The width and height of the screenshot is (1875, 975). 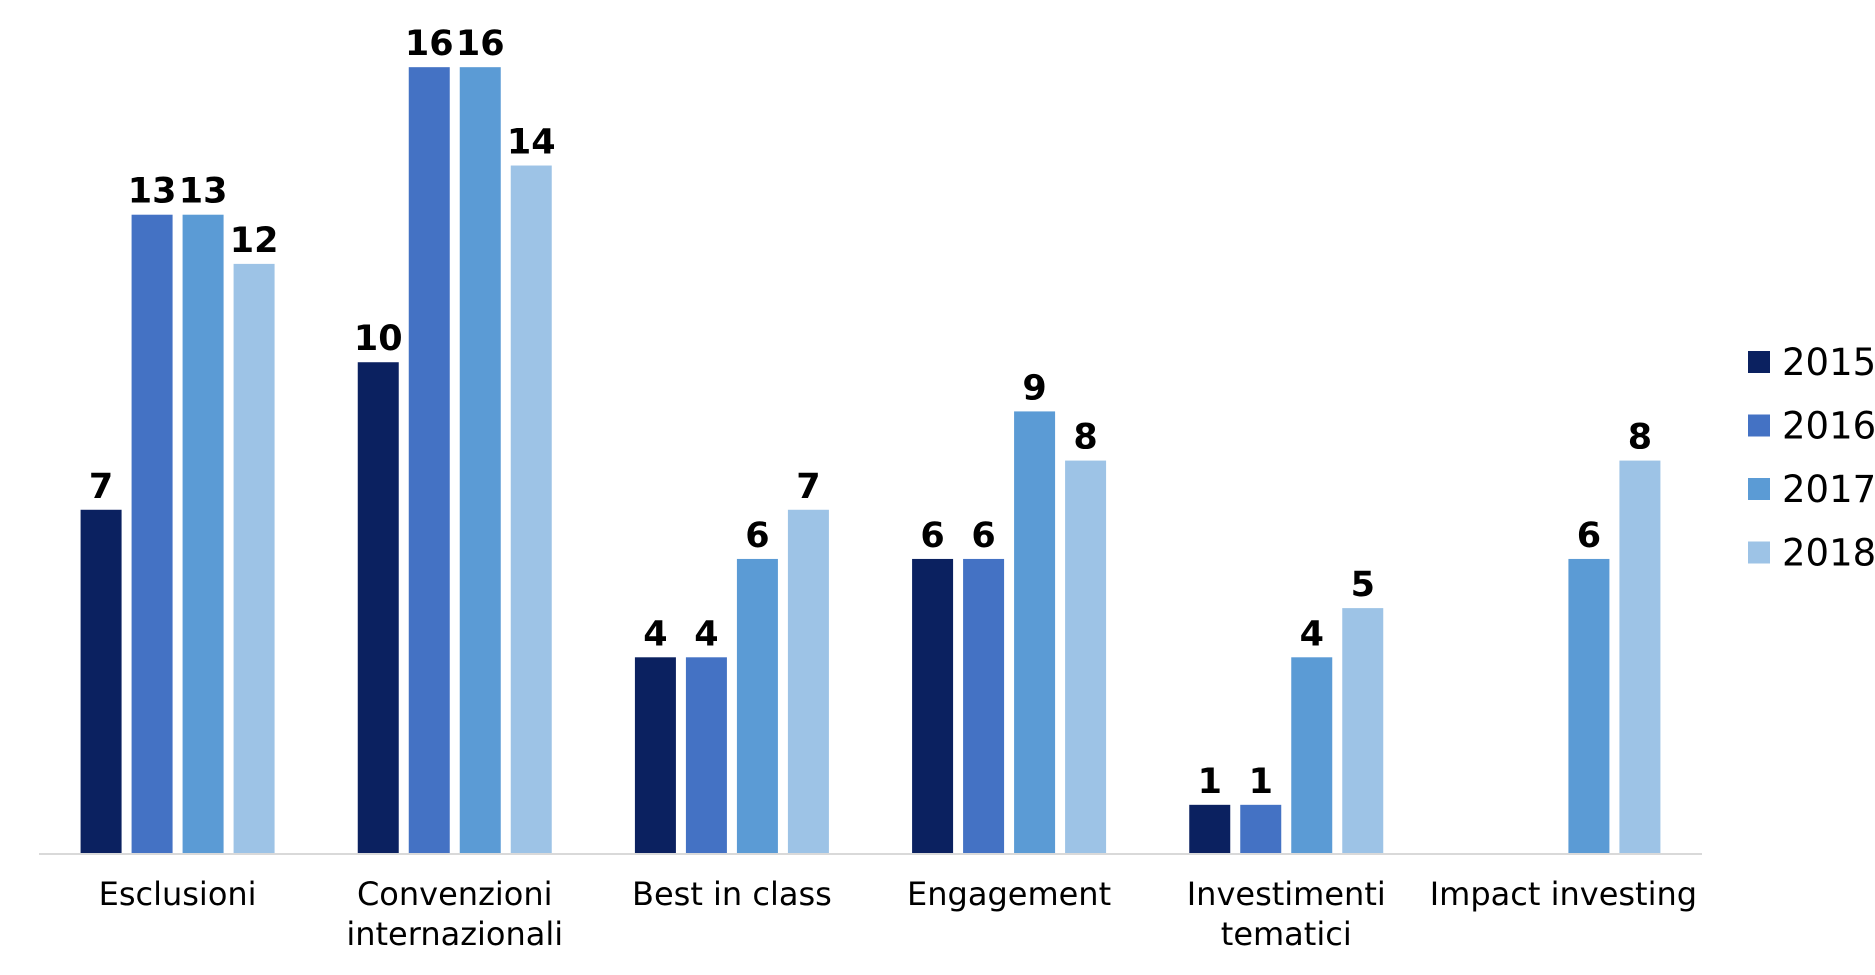 I want to click on legend-label: 2015, so click(x=1828, y=362).